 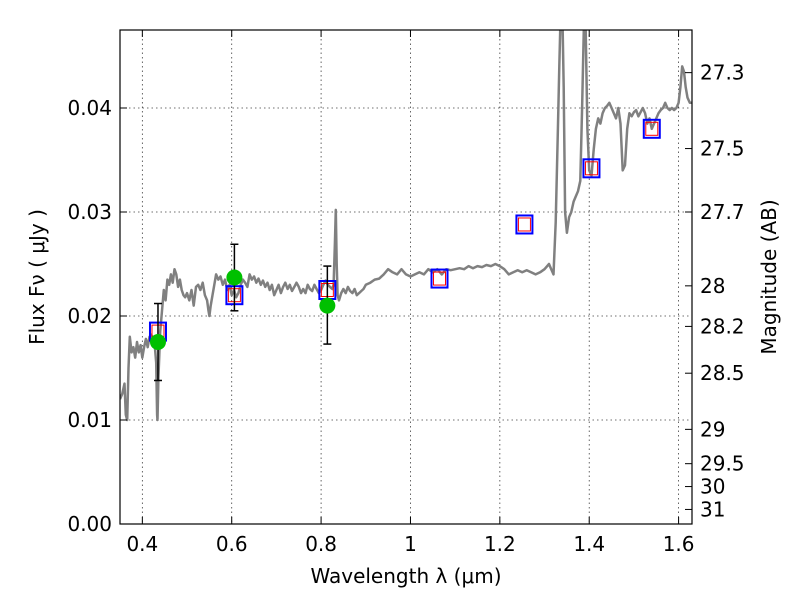 I want to click on x-tick-label: 0.6, so click(x=232, y=544).